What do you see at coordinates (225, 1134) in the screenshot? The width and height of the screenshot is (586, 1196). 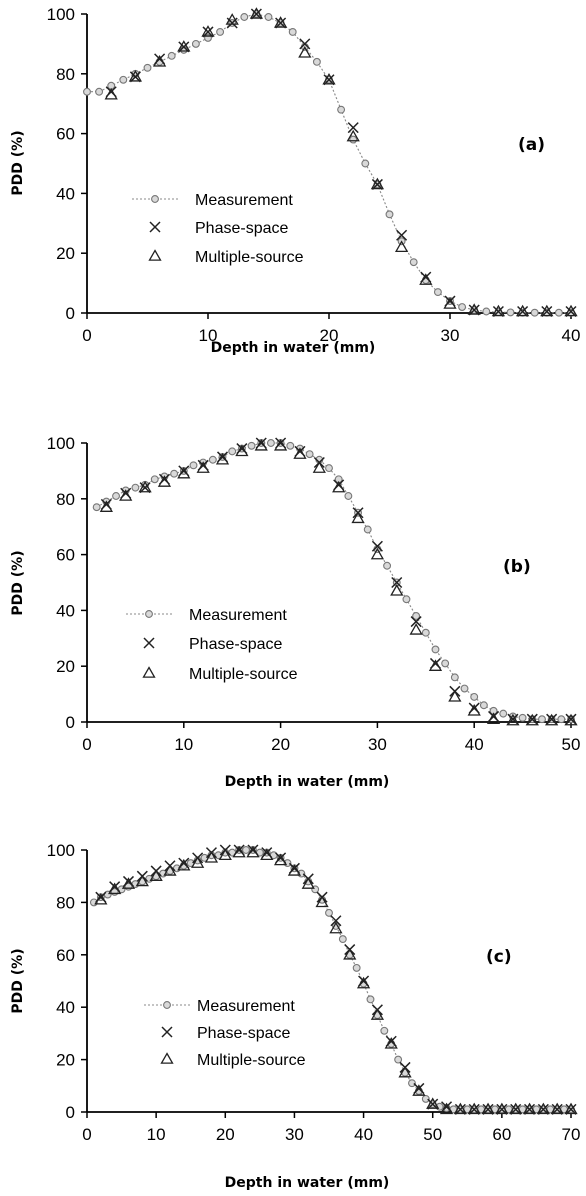 I see `x-tick-label: 20` at bounding box center [225, 1134].